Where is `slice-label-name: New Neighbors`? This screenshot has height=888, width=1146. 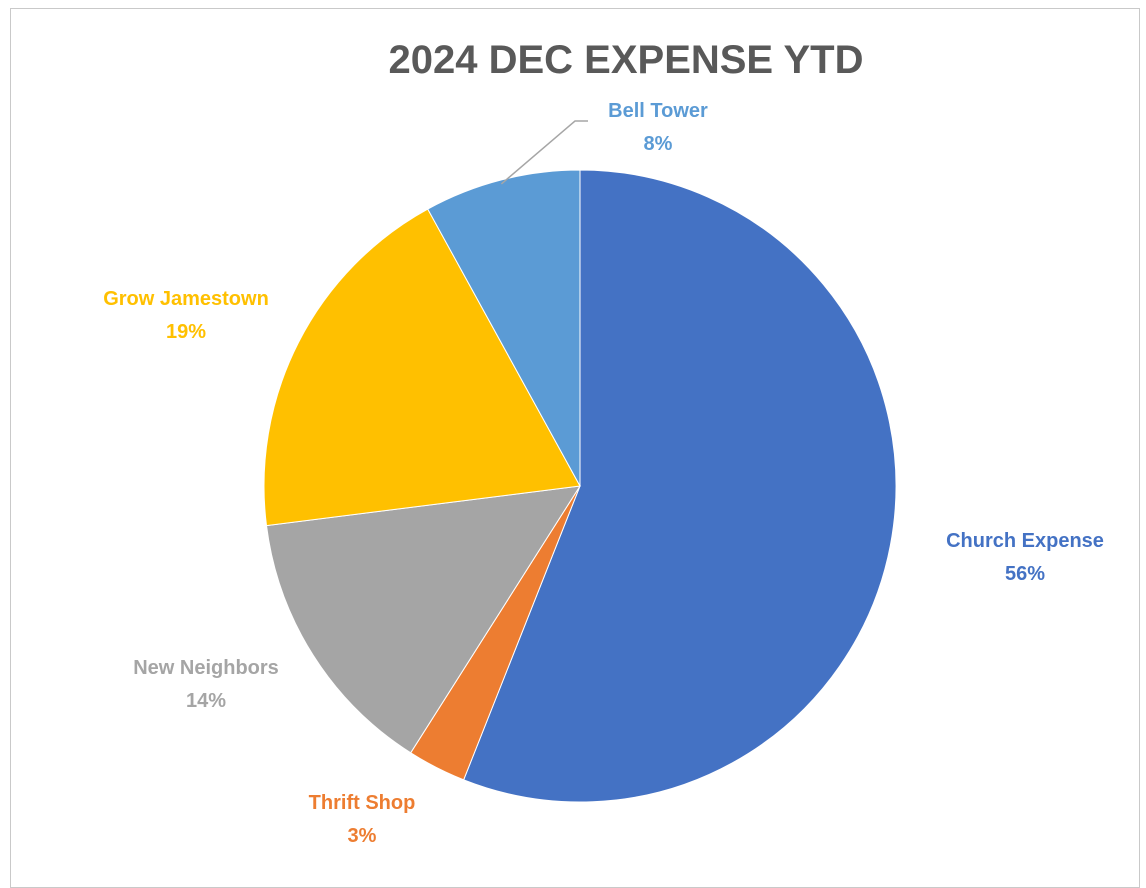
slice-label-name: New Neighbors is located at coordinates (206, 668).